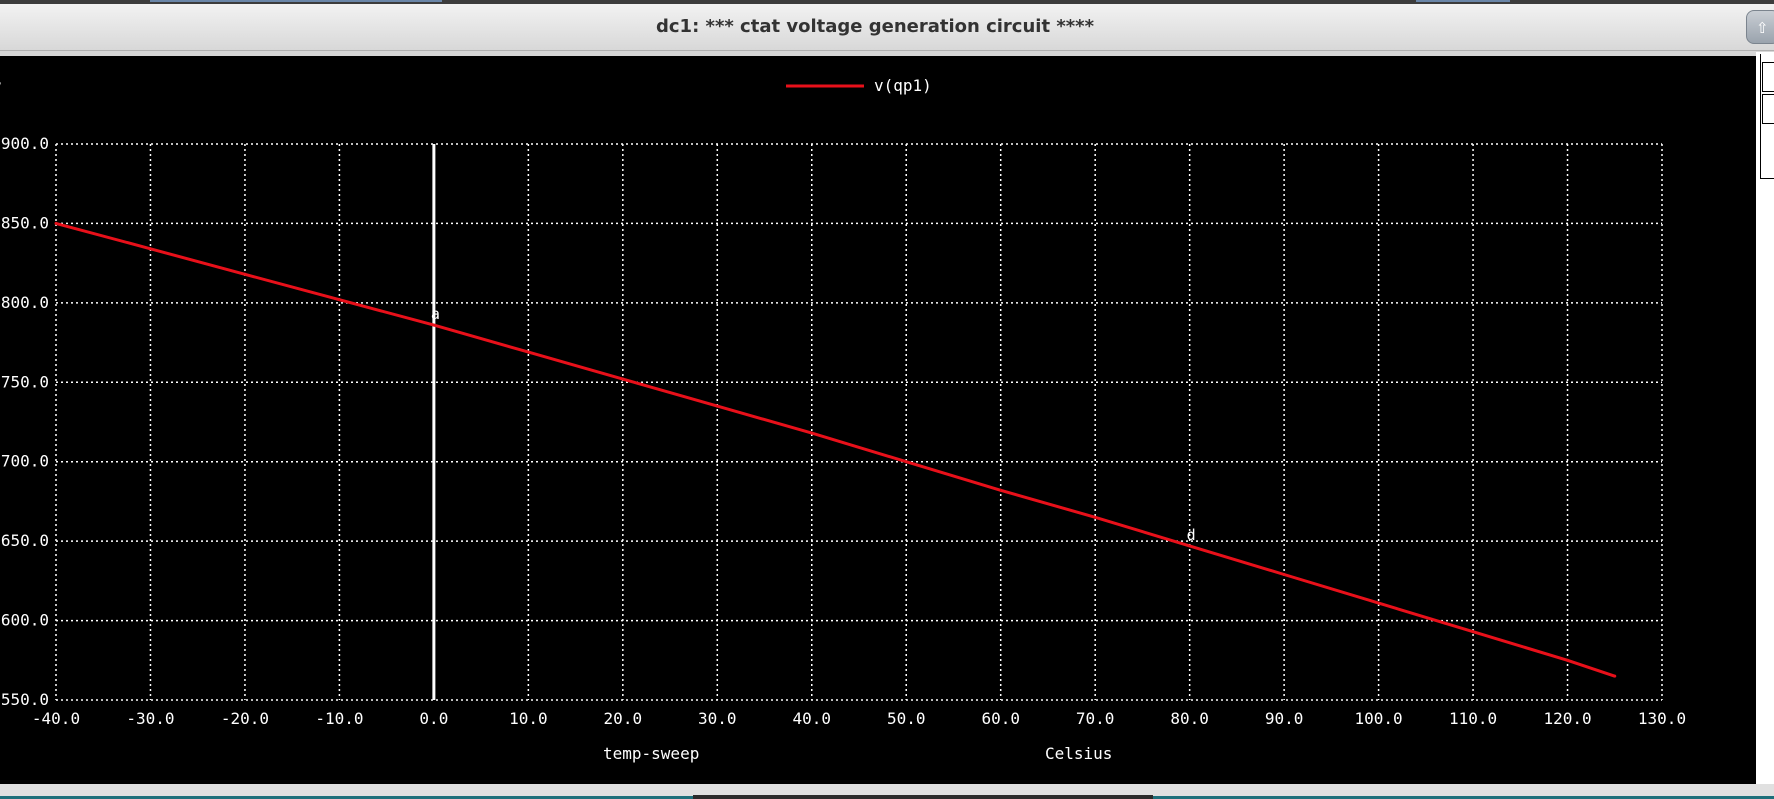 The image size is (1774, 799). I want to click on x-tick-label: 30.0, so click(717, 718).